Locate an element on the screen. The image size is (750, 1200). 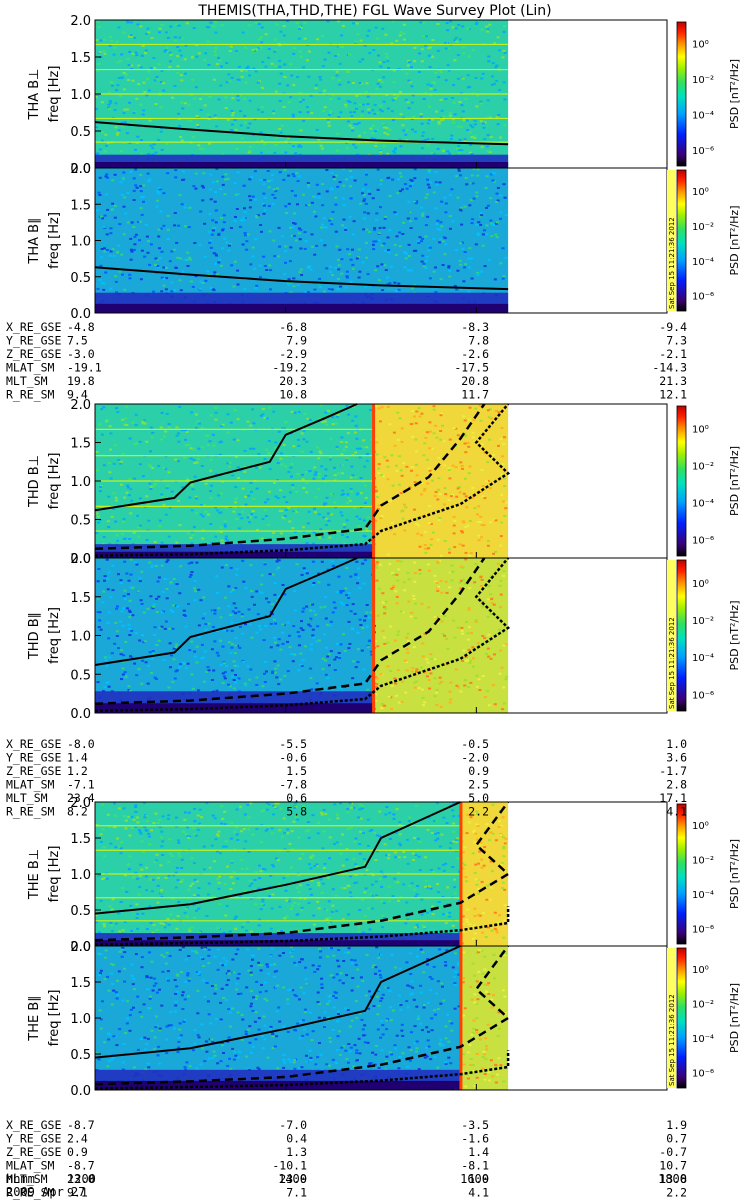
y-tick-label: 1.5 is located at coordinates (80, 205).